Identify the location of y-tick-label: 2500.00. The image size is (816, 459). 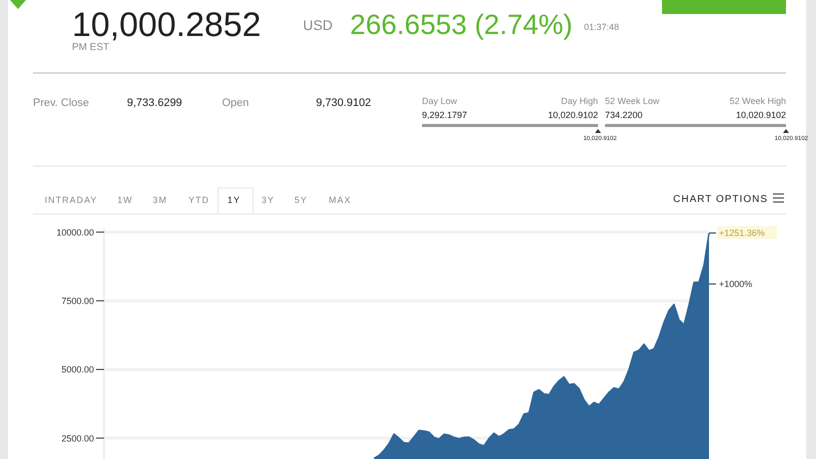
(77, 438).